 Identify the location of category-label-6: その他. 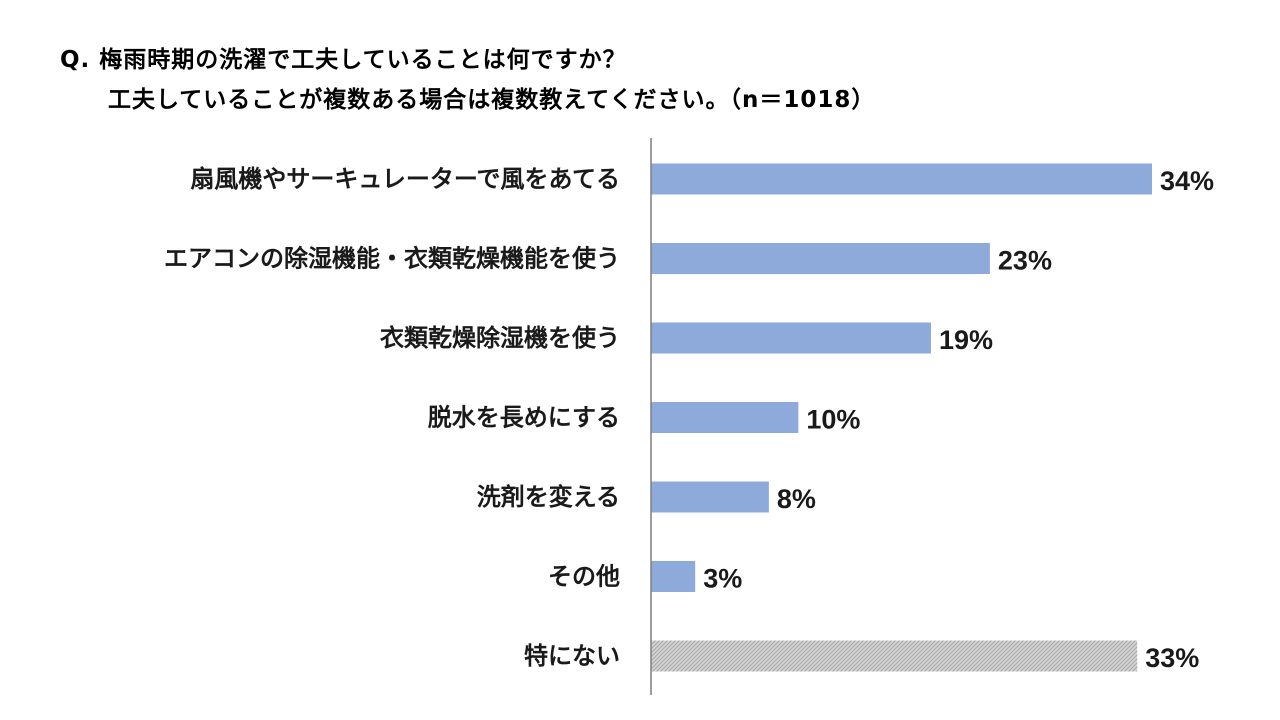
(584, 577).